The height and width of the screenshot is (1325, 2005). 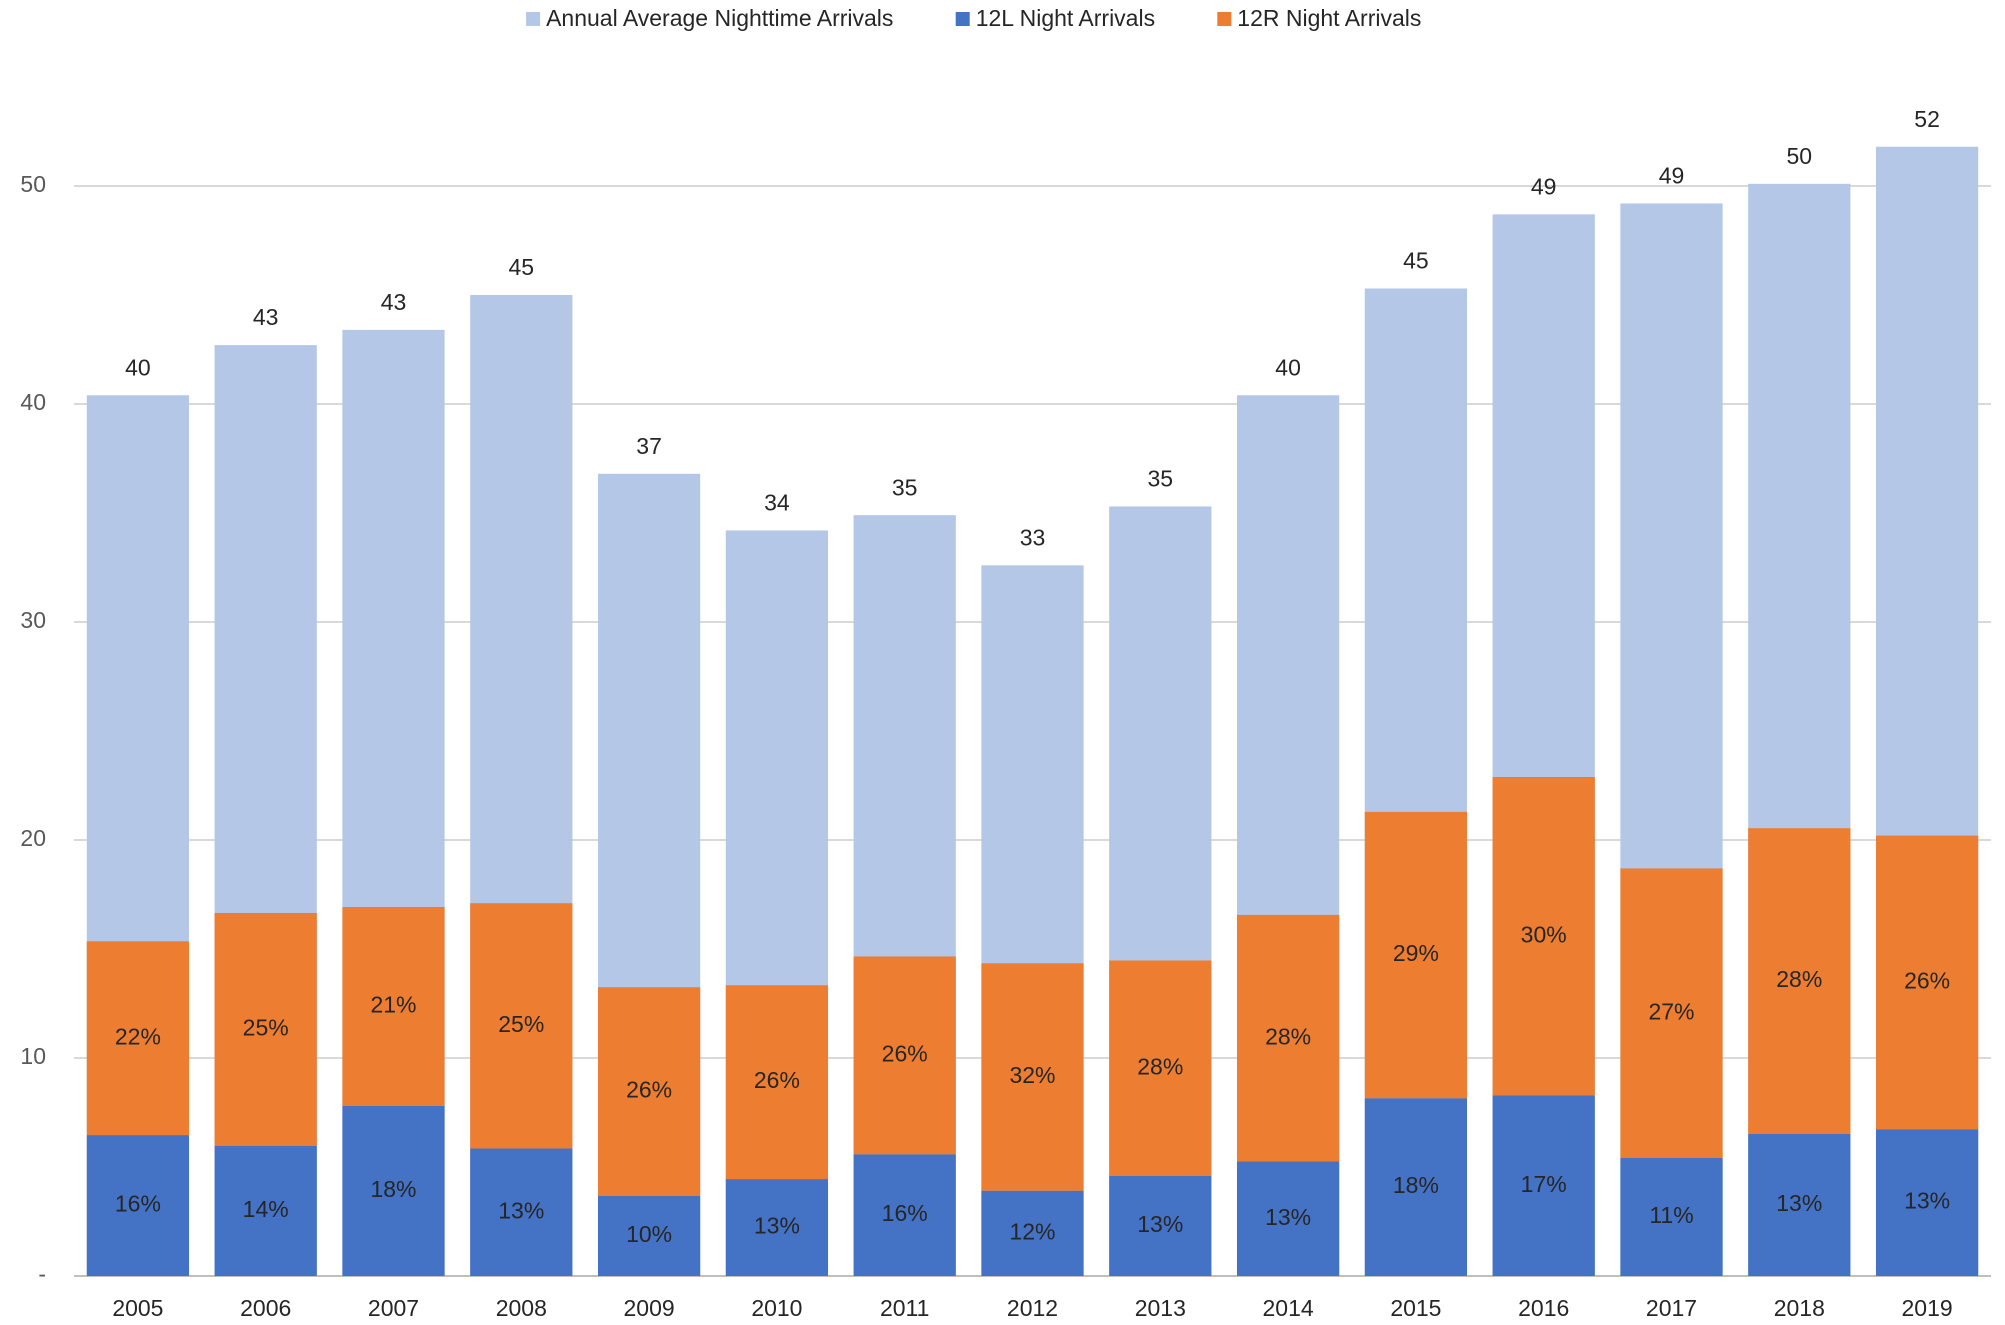 I want to click on value-label: 37, so click(x=649, y=446).